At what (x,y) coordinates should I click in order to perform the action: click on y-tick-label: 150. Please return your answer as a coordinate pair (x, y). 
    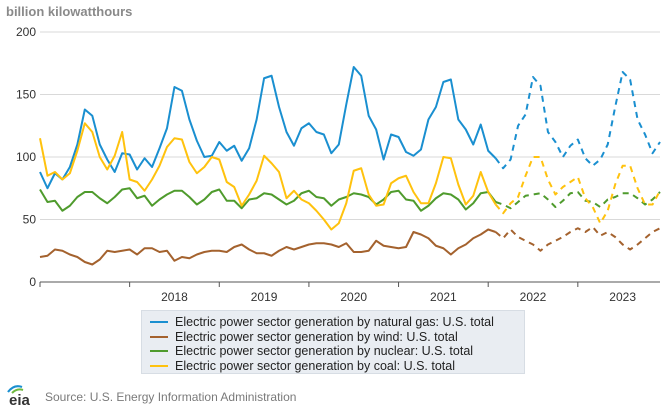
    Looking at the image, I should click on (26, 95).